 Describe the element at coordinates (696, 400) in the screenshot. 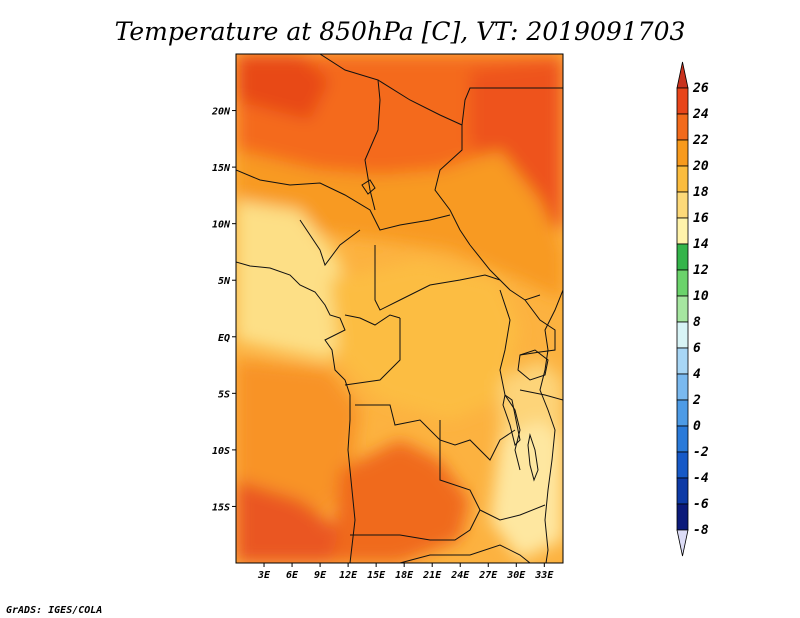

I see `colorbar-label: 2` at that location.